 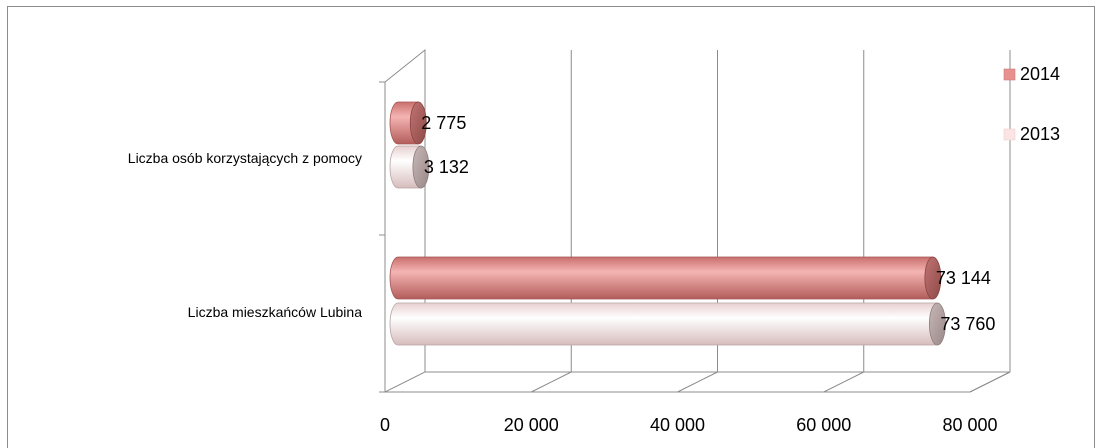 What do you see at coordinates (443, 123) in the screenshot?
I see `data-label: 2 775` at bounding box center [443, 123].